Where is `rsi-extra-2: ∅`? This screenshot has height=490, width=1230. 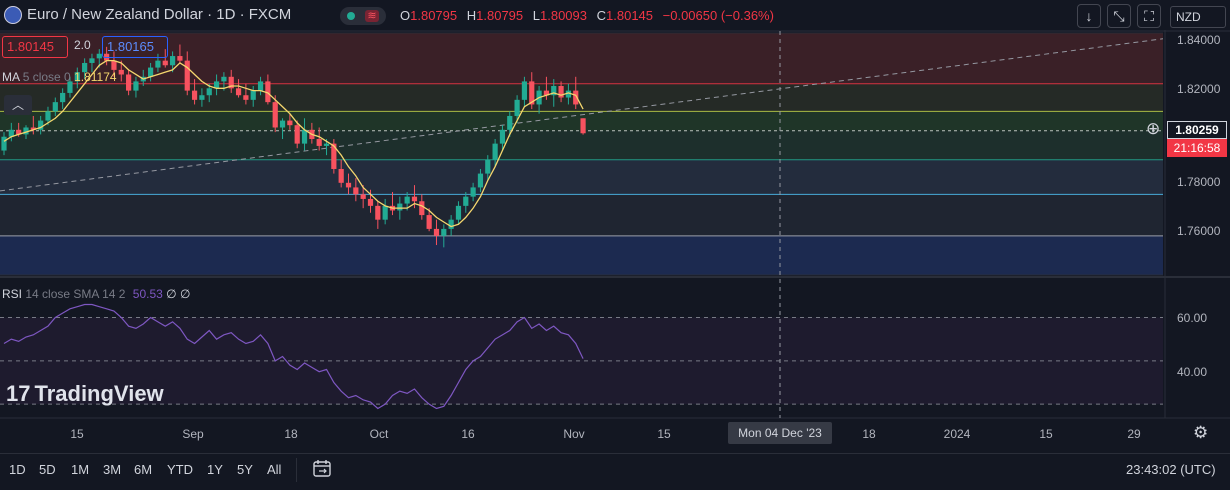
rsi-extra-2: ∅ is located at coordinates (185, 294).